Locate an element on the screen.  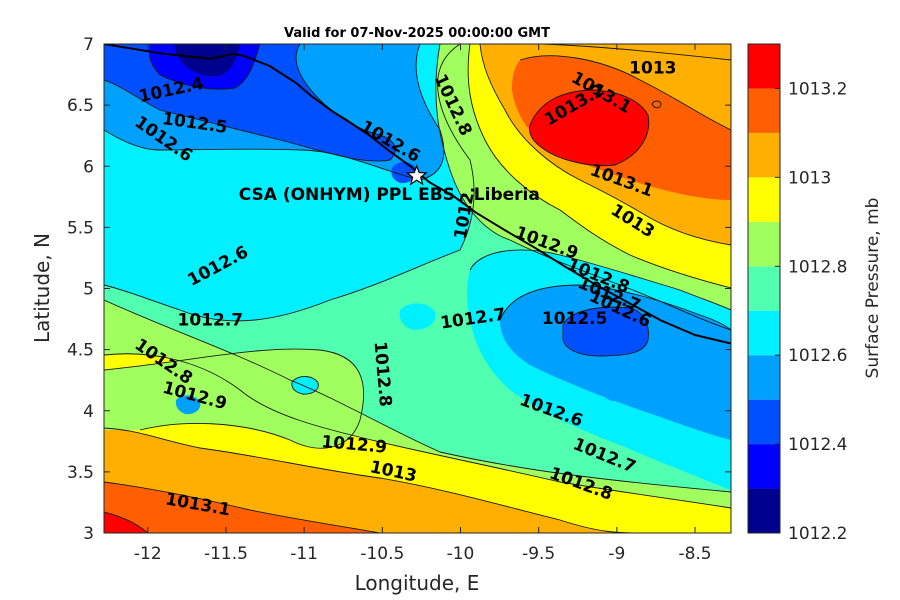
y-tick-label: 5 is located at coordinates (88, 290).